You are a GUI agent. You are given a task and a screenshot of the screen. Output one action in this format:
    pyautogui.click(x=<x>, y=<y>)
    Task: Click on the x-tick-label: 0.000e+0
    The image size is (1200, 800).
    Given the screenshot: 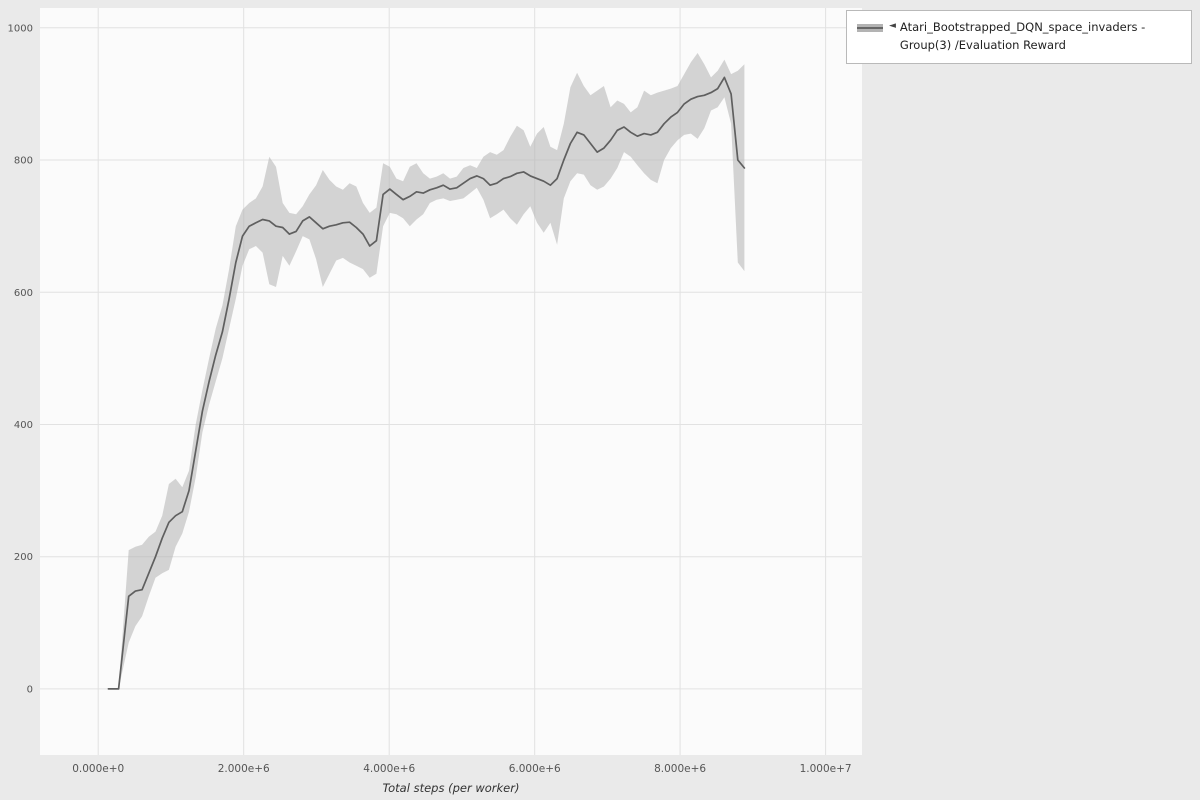 What is the action you would take?
    pyautogui.click(x=98, y=769)
    